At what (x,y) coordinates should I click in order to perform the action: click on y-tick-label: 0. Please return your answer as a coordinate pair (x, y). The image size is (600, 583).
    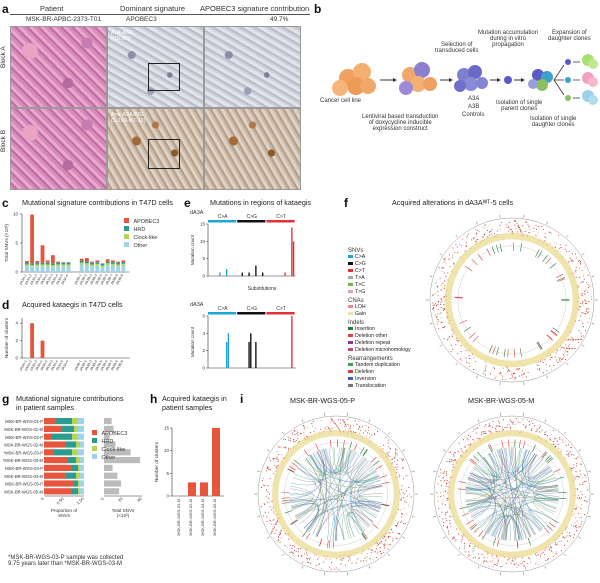
    Looking at the image, I should click on (16, 272).